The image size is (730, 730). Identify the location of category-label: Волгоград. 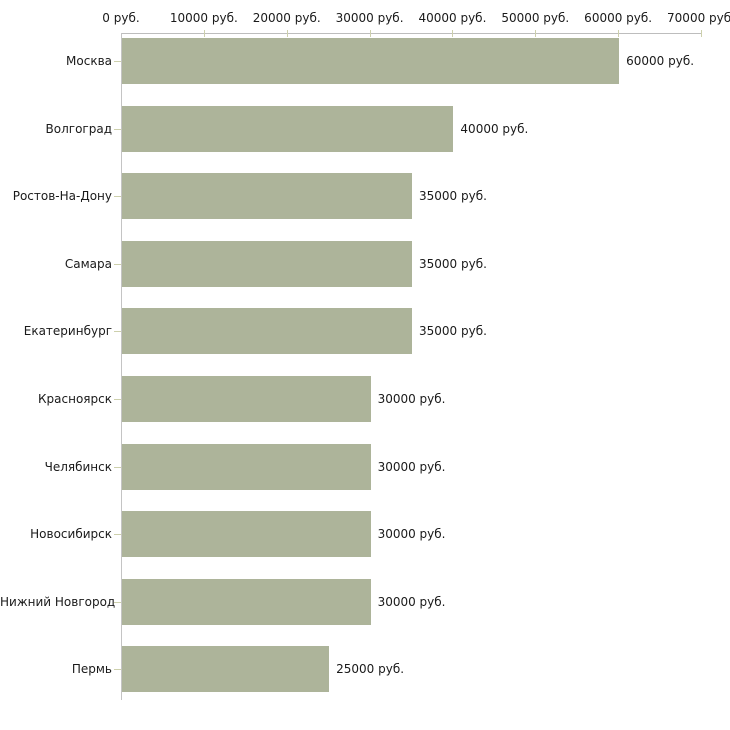
(78, 128).